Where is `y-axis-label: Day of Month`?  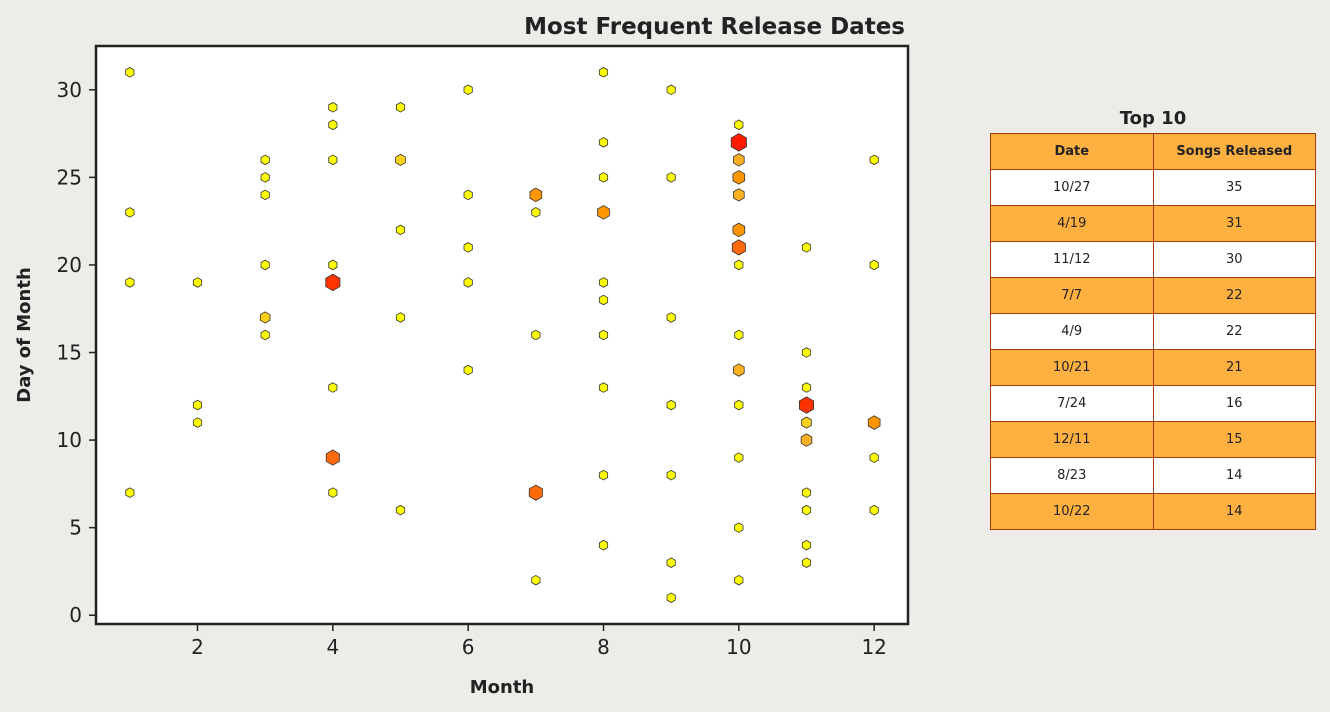
y-axis-label: Day of Month is located at coordinates (24, 335).